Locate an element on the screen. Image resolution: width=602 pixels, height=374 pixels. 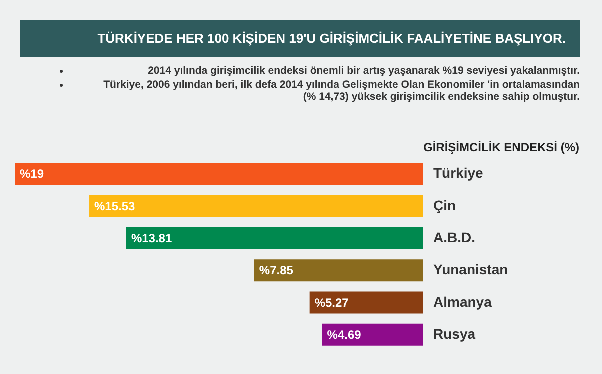
data-label: %15.53 is located at coordinates (115, 206).